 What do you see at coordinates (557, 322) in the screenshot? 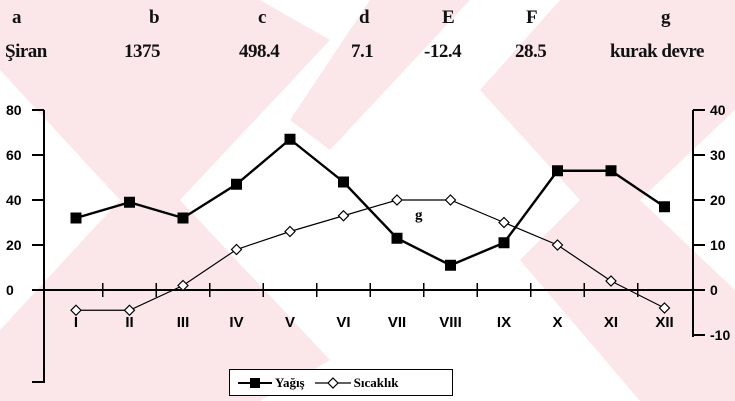
I see `x-tick-label: X` at bounding box center [557, 322].